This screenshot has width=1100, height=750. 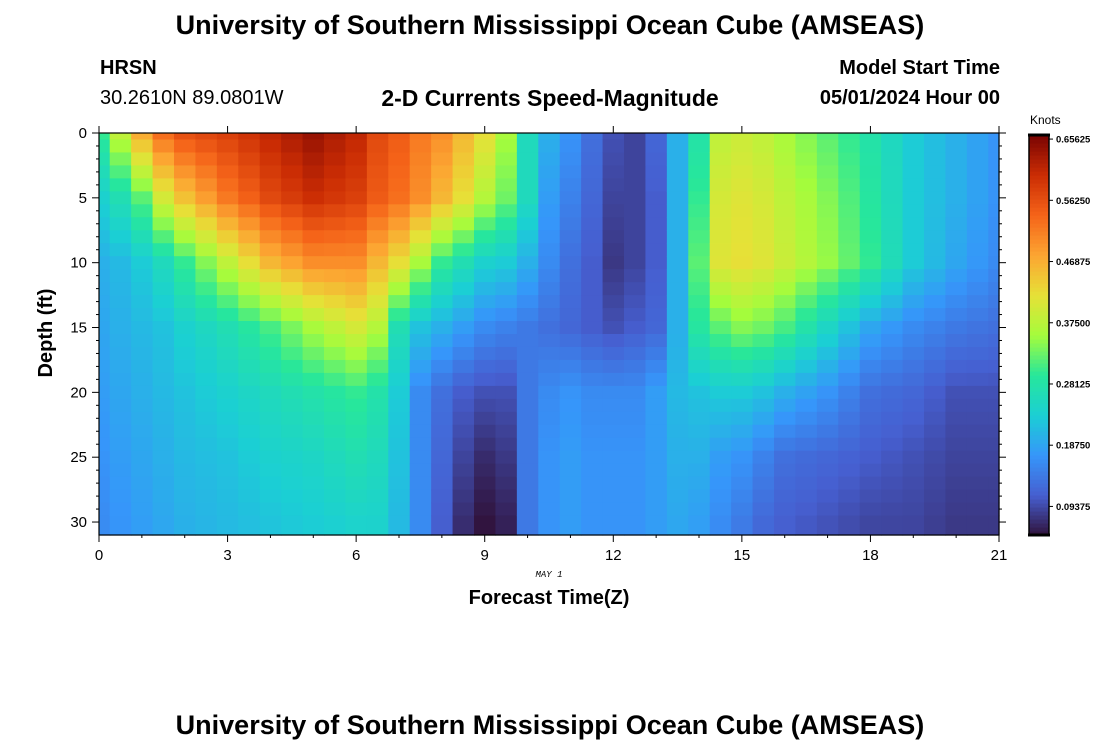 I want to click on colorbar-tick-label: 0.46875, so click(x=1073, y=262).